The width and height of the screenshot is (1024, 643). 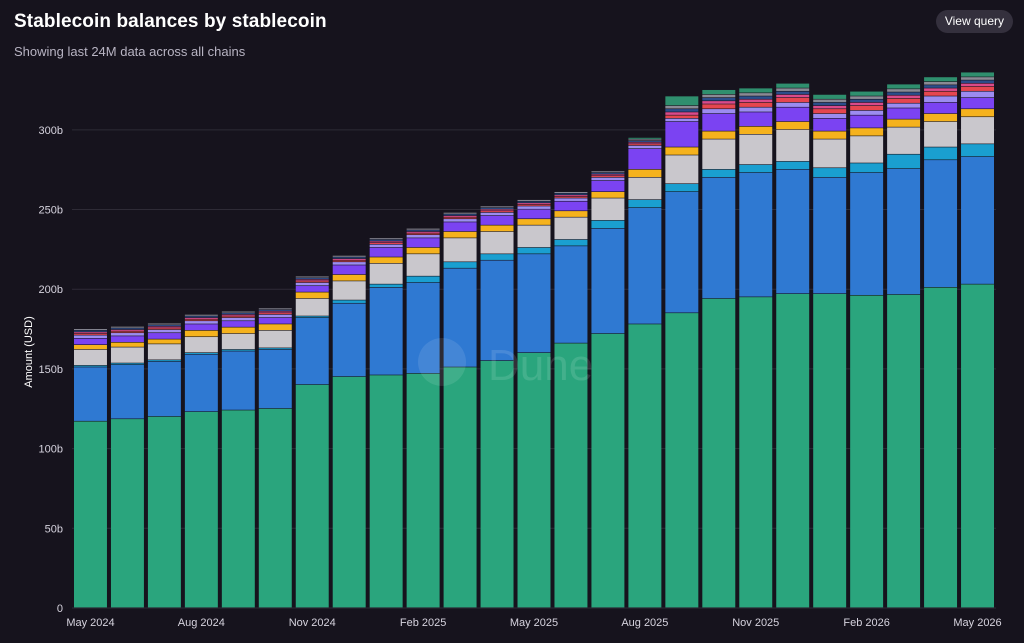 I want to click on view-query-button: View query, so click(x=974, y=21).